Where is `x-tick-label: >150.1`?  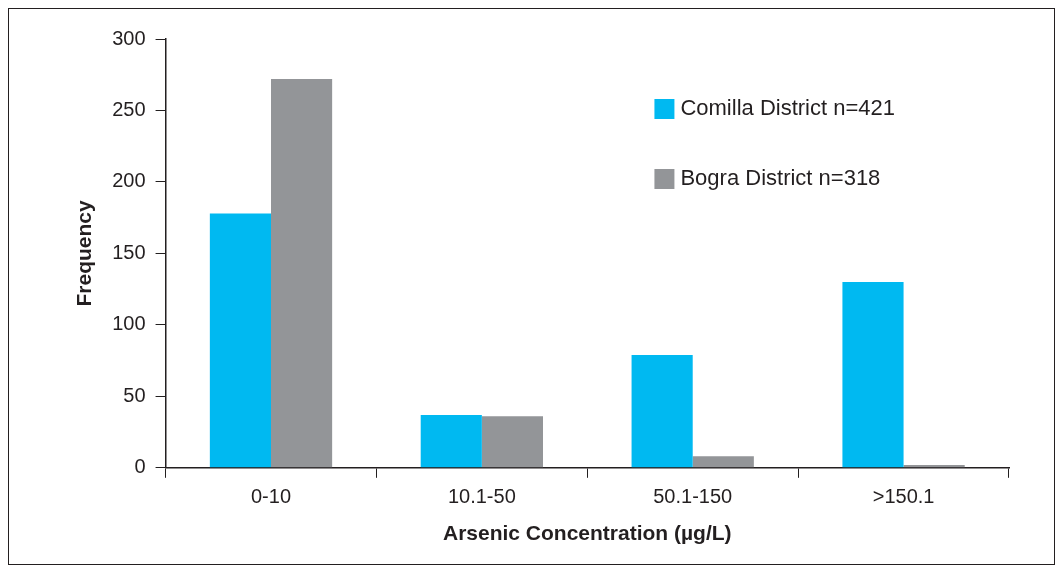 x-tick-label: >150.1 is located at coordinates (903, 496).